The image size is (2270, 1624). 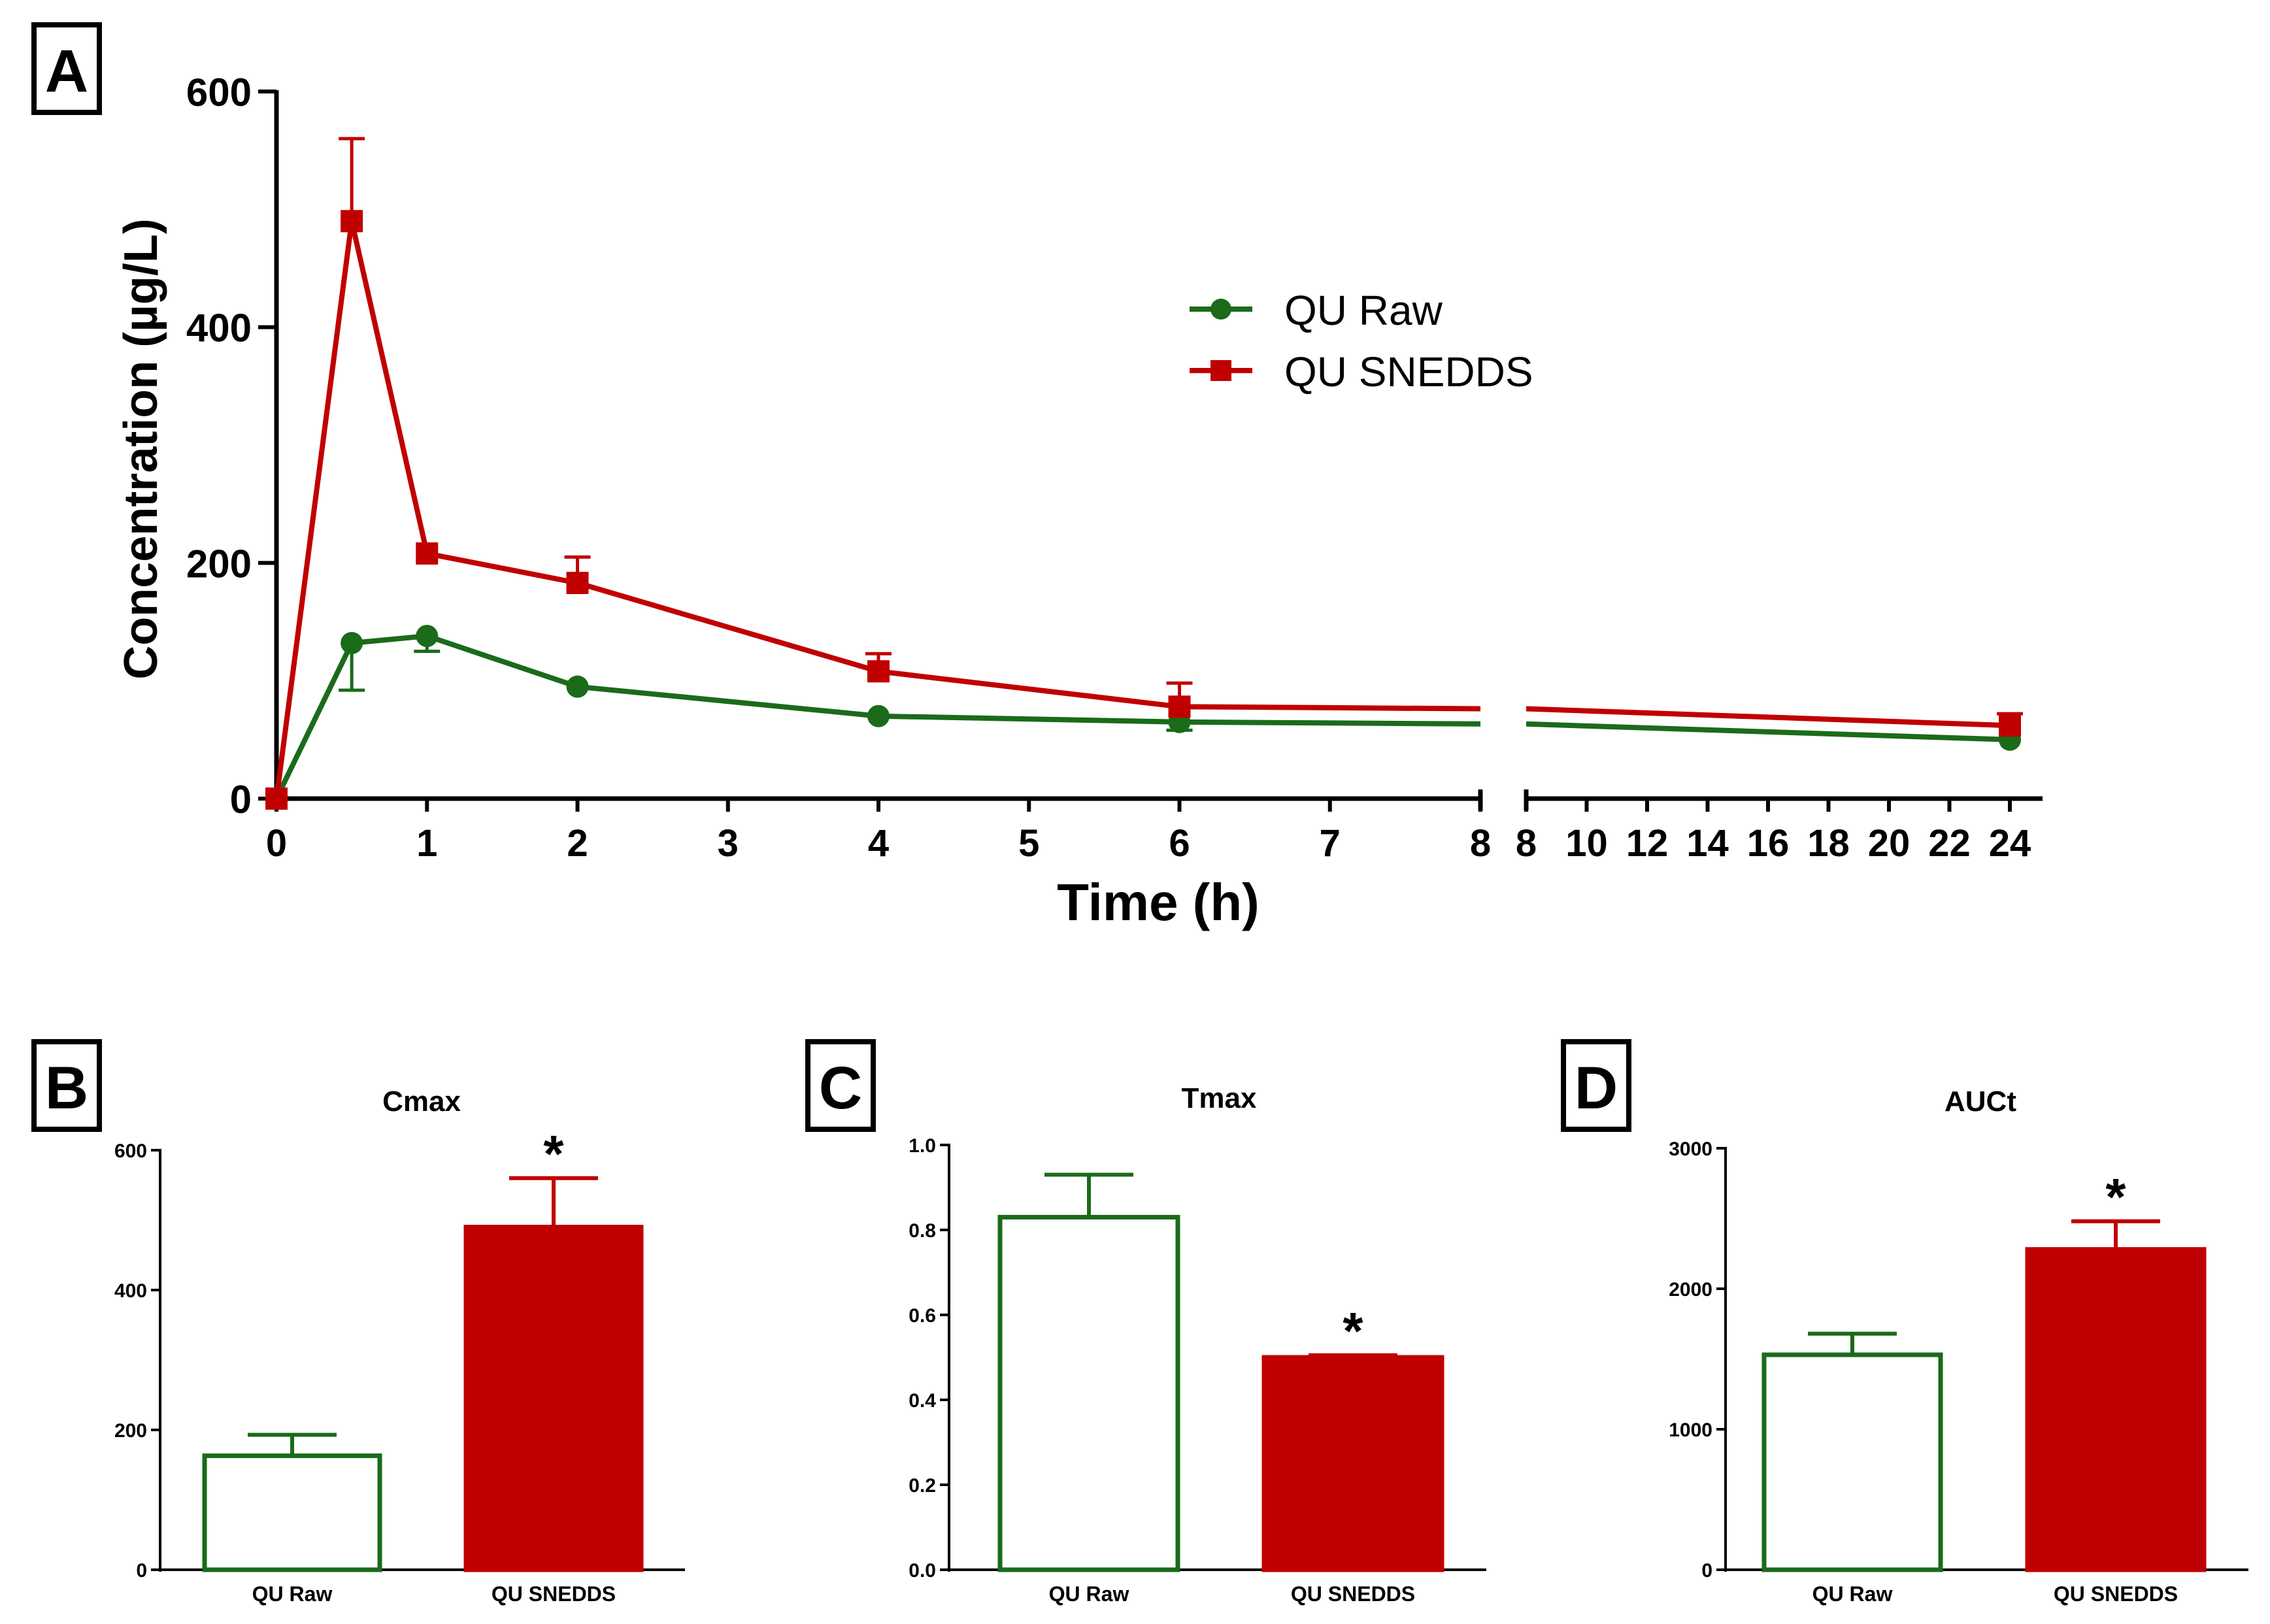 I want to click on panel-a-xlabel: Time (h), so click(x=1158, y=902).